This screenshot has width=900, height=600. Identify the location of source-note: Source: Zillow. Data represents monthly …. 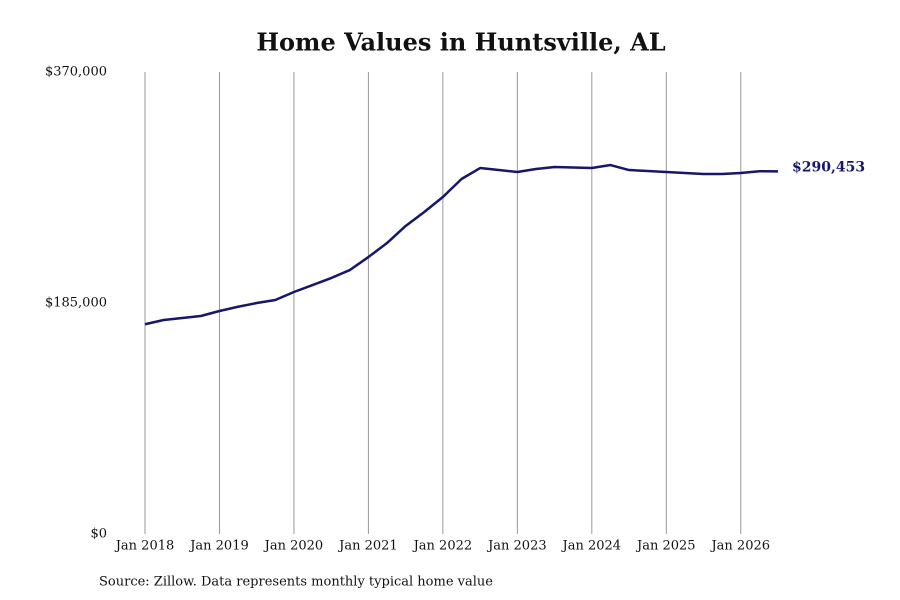
(296, 582).